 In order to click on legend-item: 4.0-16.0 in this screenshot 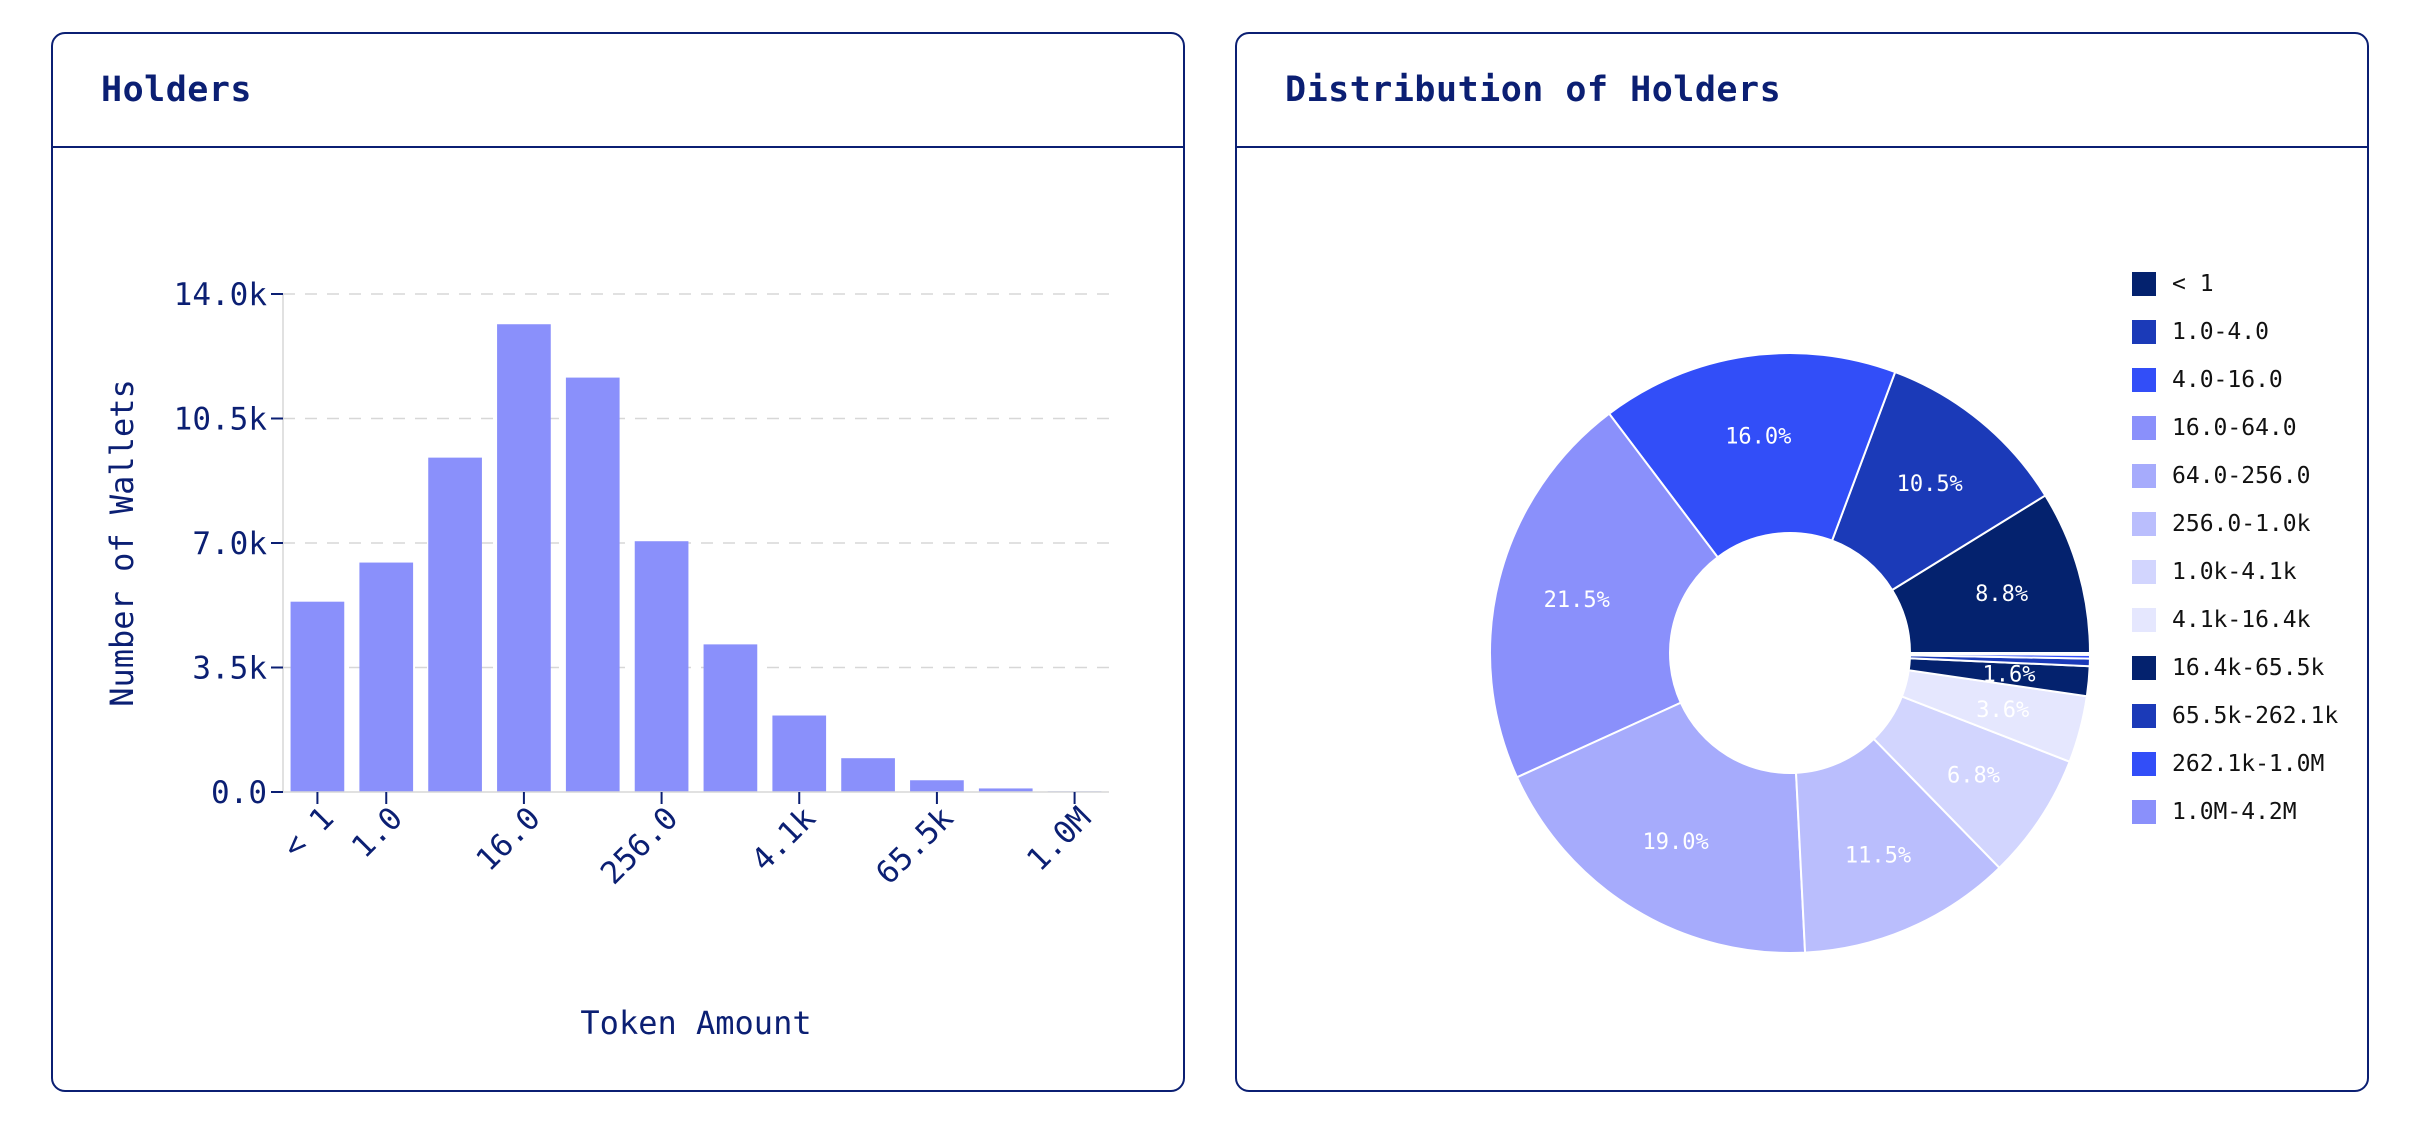, I will do `click(2235, 380)`.